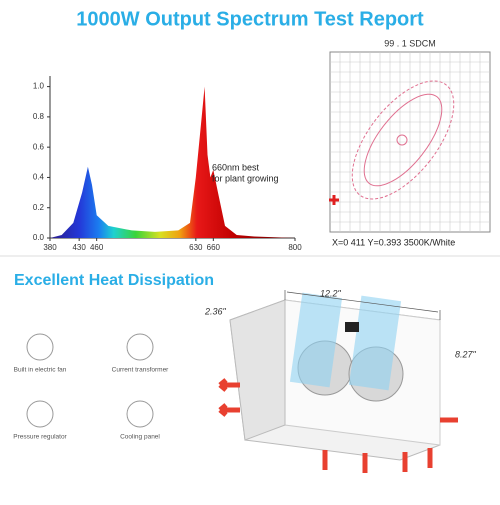 The image size is (500, 505). I want to click on dimension-lines, so click(362, 305).